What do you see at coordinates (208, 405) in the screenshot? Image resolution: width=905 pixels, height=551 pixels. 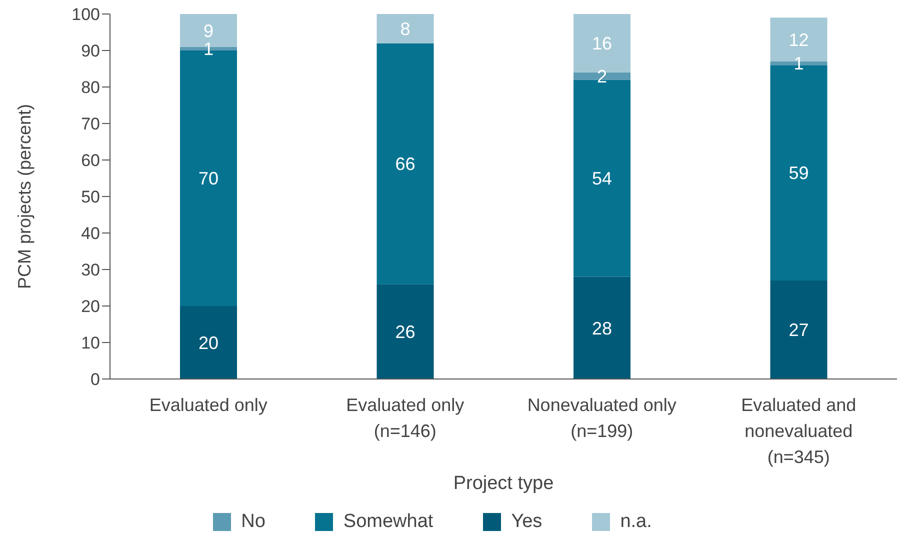 I see `x-tick-label: Evaluated only` at bounding box center [208, 405].